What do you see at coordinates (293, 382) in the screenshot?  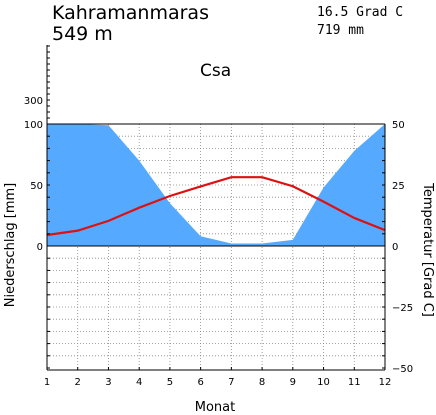 I see `x-tick-label: 9` at bounding box center [293, 382].